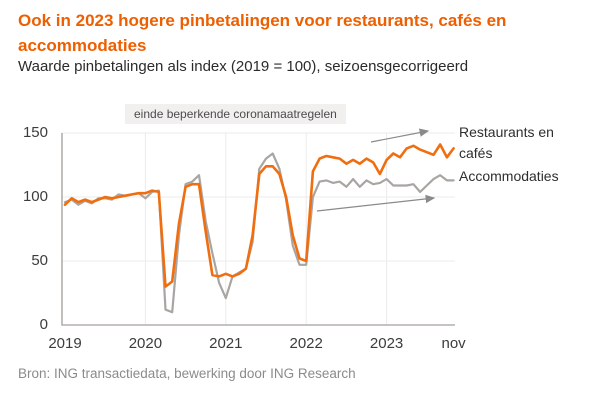 This screenshot has height=400, width=600. I want to click on restaurants-trend-arrow, so click(400, 135).